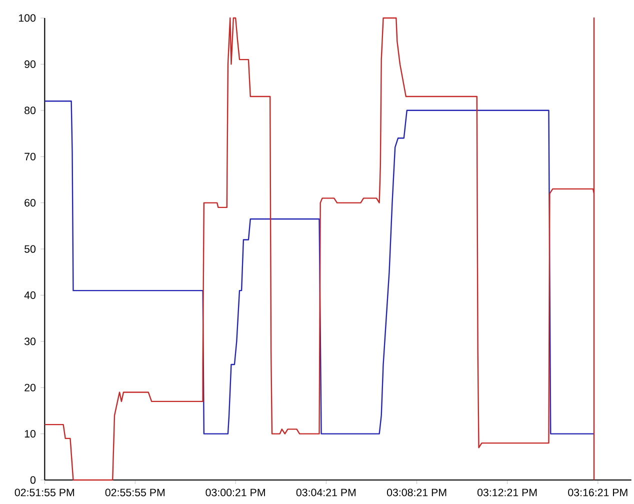 The height and width of the screenshot is (504, 634). Describe the element at coordinates (30, 434) in the screenshot. I see `y-tick-label: 10` at that location.